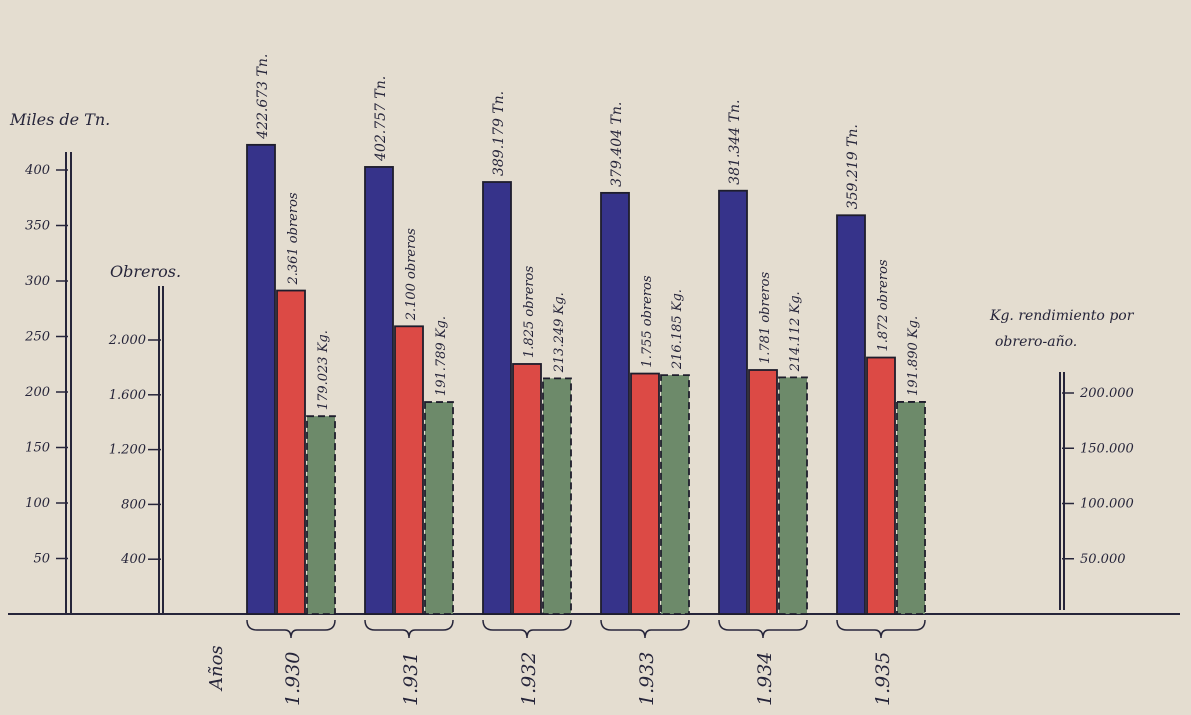 Image resolution: width=1191 pixels, height=715 pixels. Describe the element at coordinates (559, 332) in the screenshot. I see `value-label-kg: 213.249 Kg.` at that location.